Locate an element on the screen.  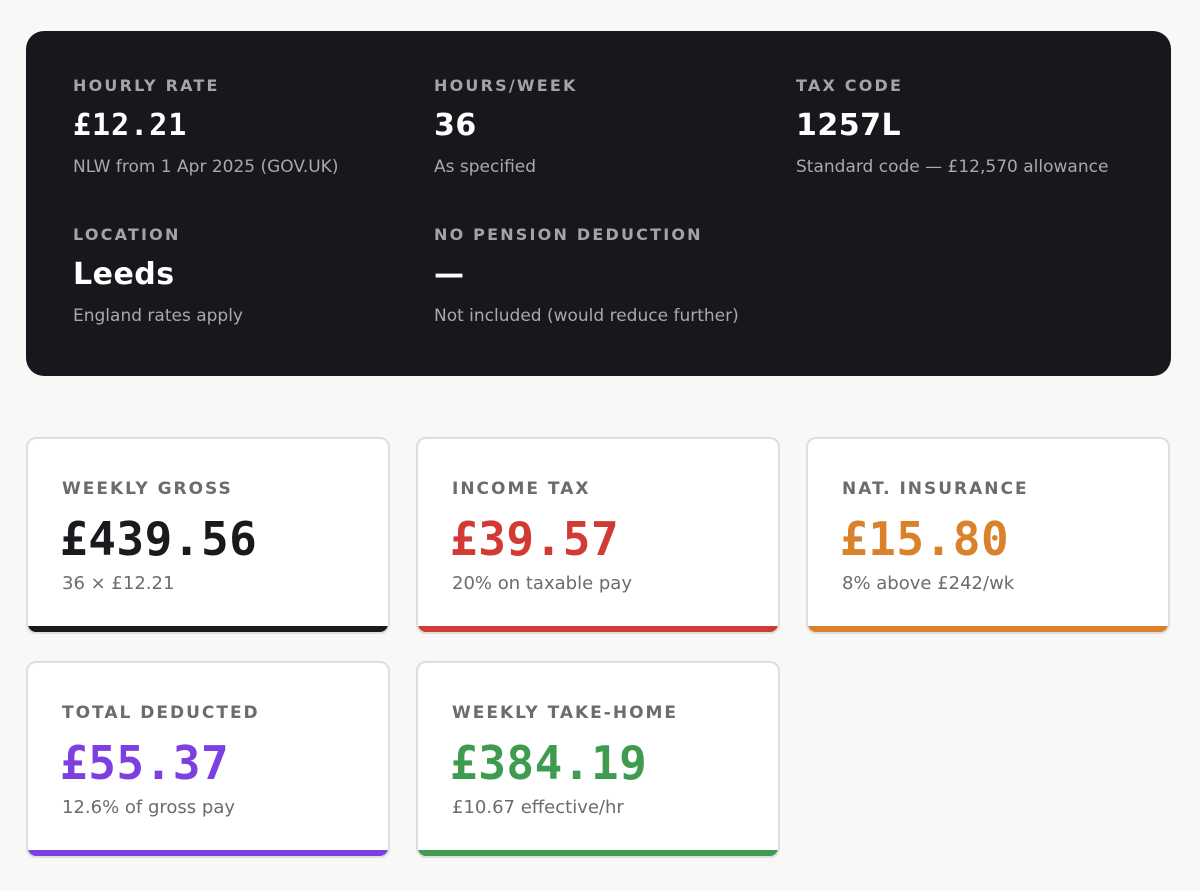
weekly-gross-value: £439.56 is located at coordinates (159, 539).